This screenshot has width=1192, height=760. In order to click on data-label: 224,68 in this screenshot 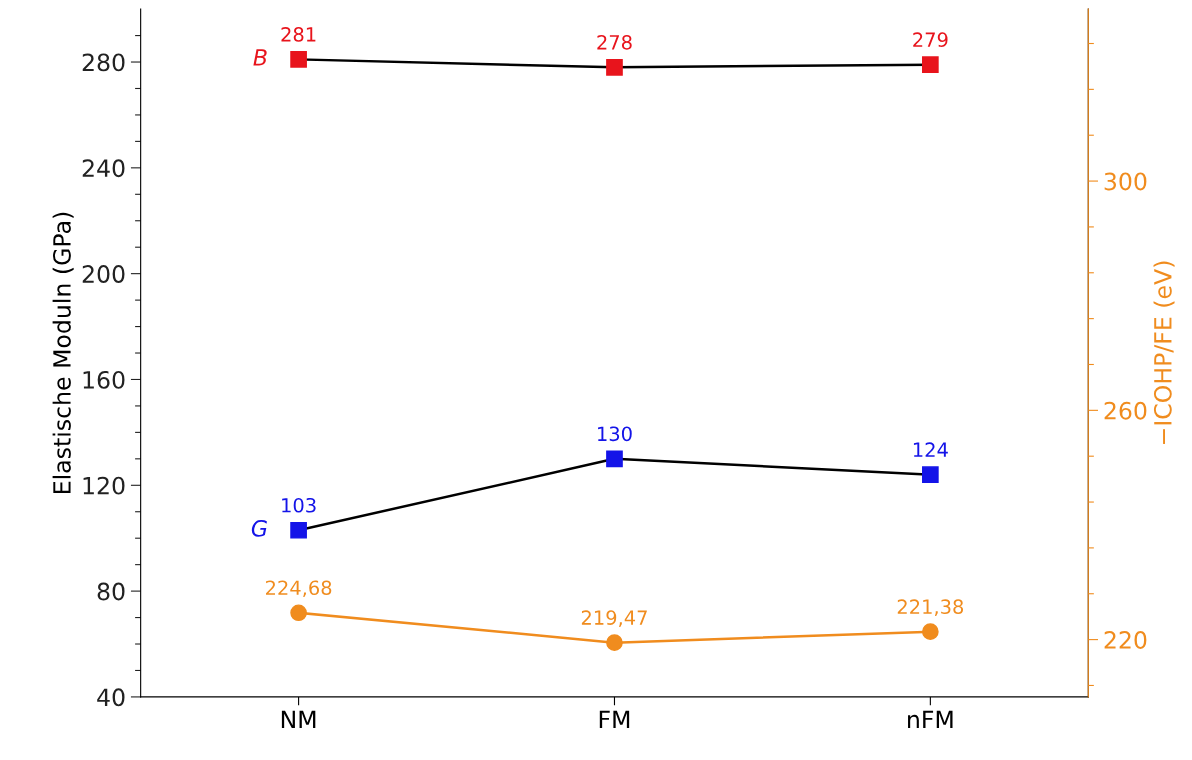, I will do `click(299, 589)`.